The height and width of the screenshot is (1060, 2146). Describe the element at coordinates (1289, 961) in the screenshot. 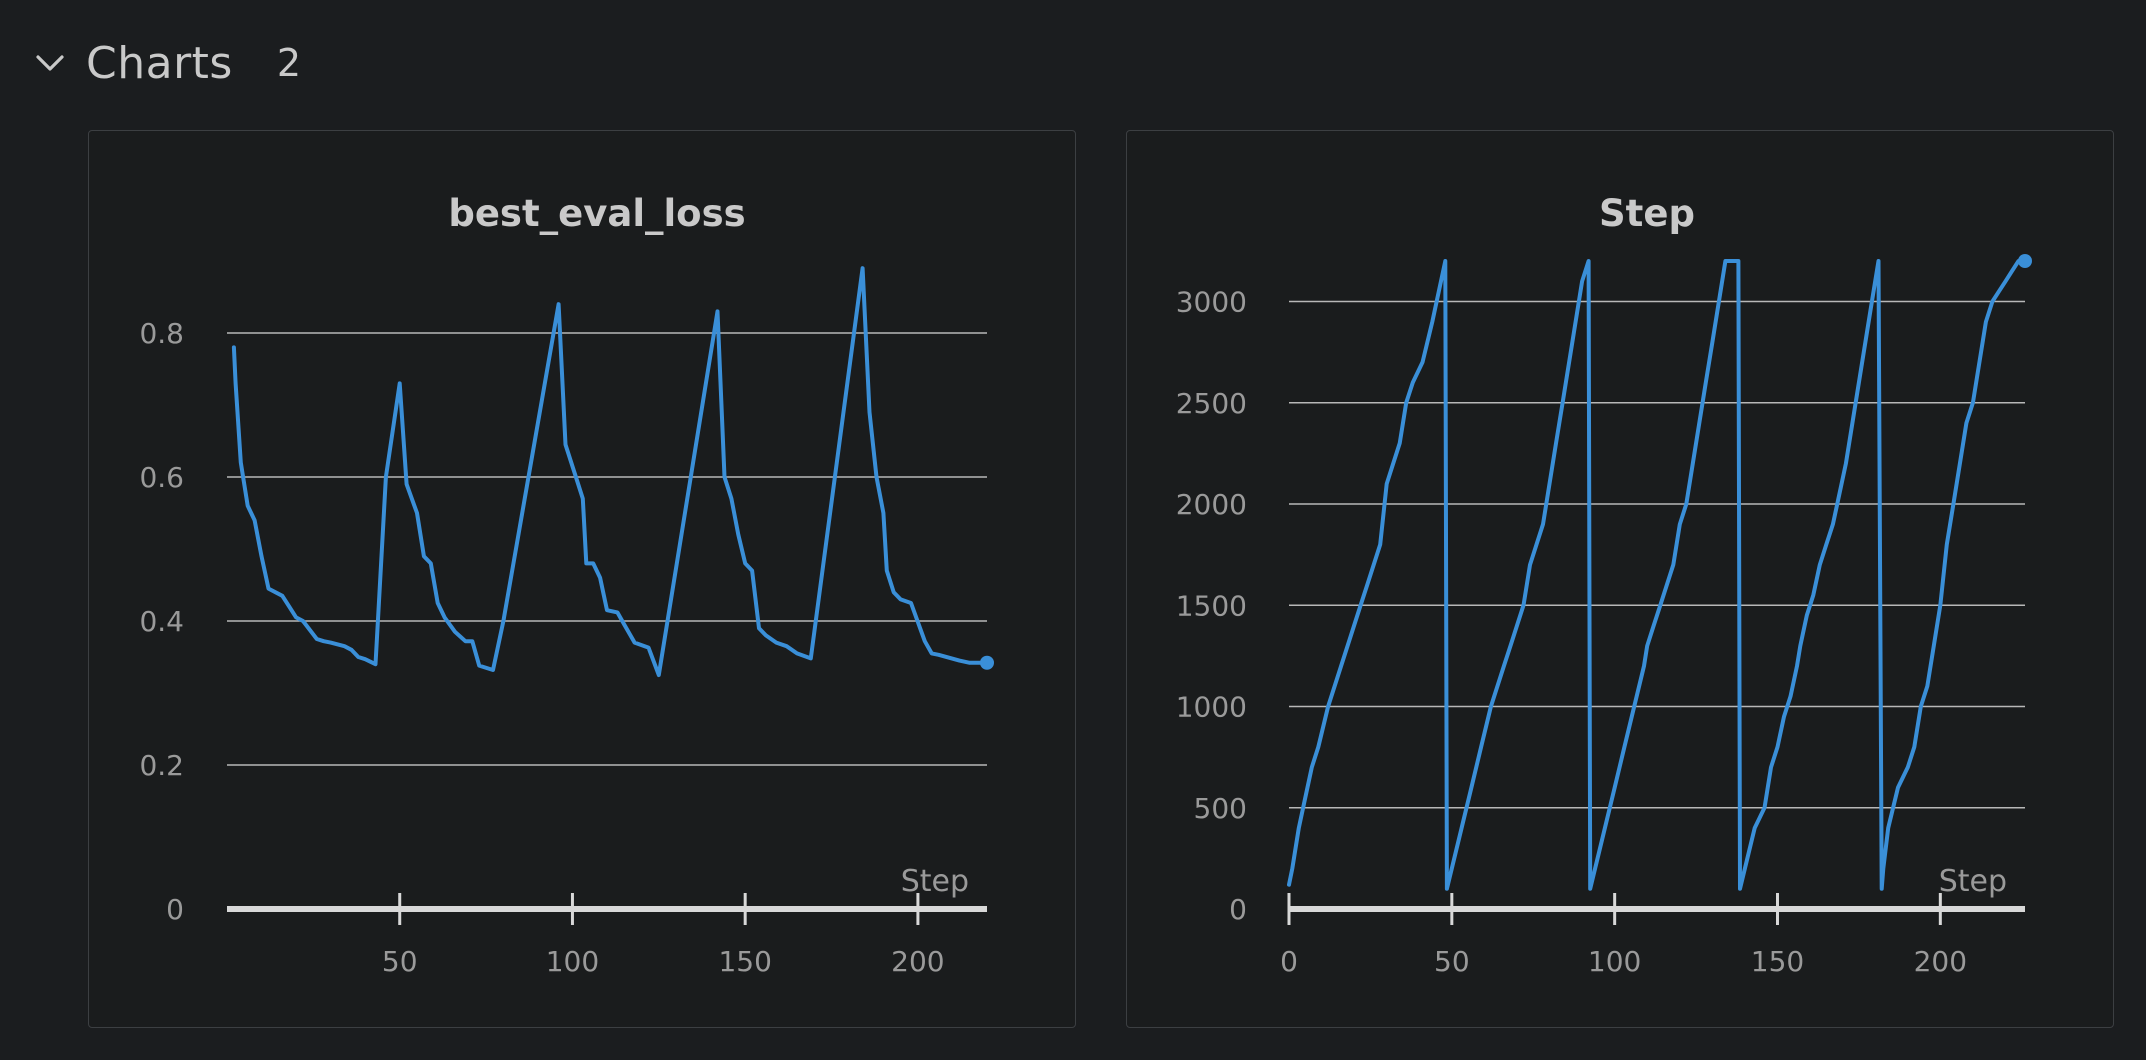

I see `x-tick-label: 0` at that location.